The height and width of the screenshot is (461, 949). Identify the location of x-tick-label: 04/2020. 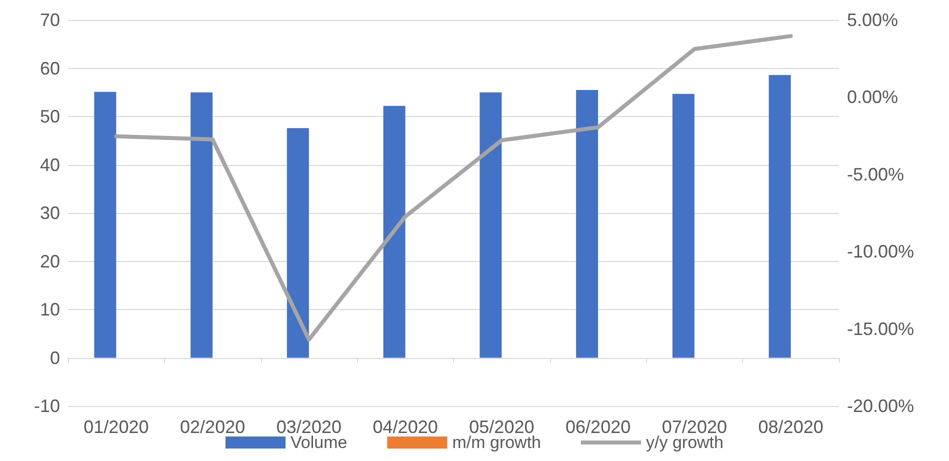
(405, 427).